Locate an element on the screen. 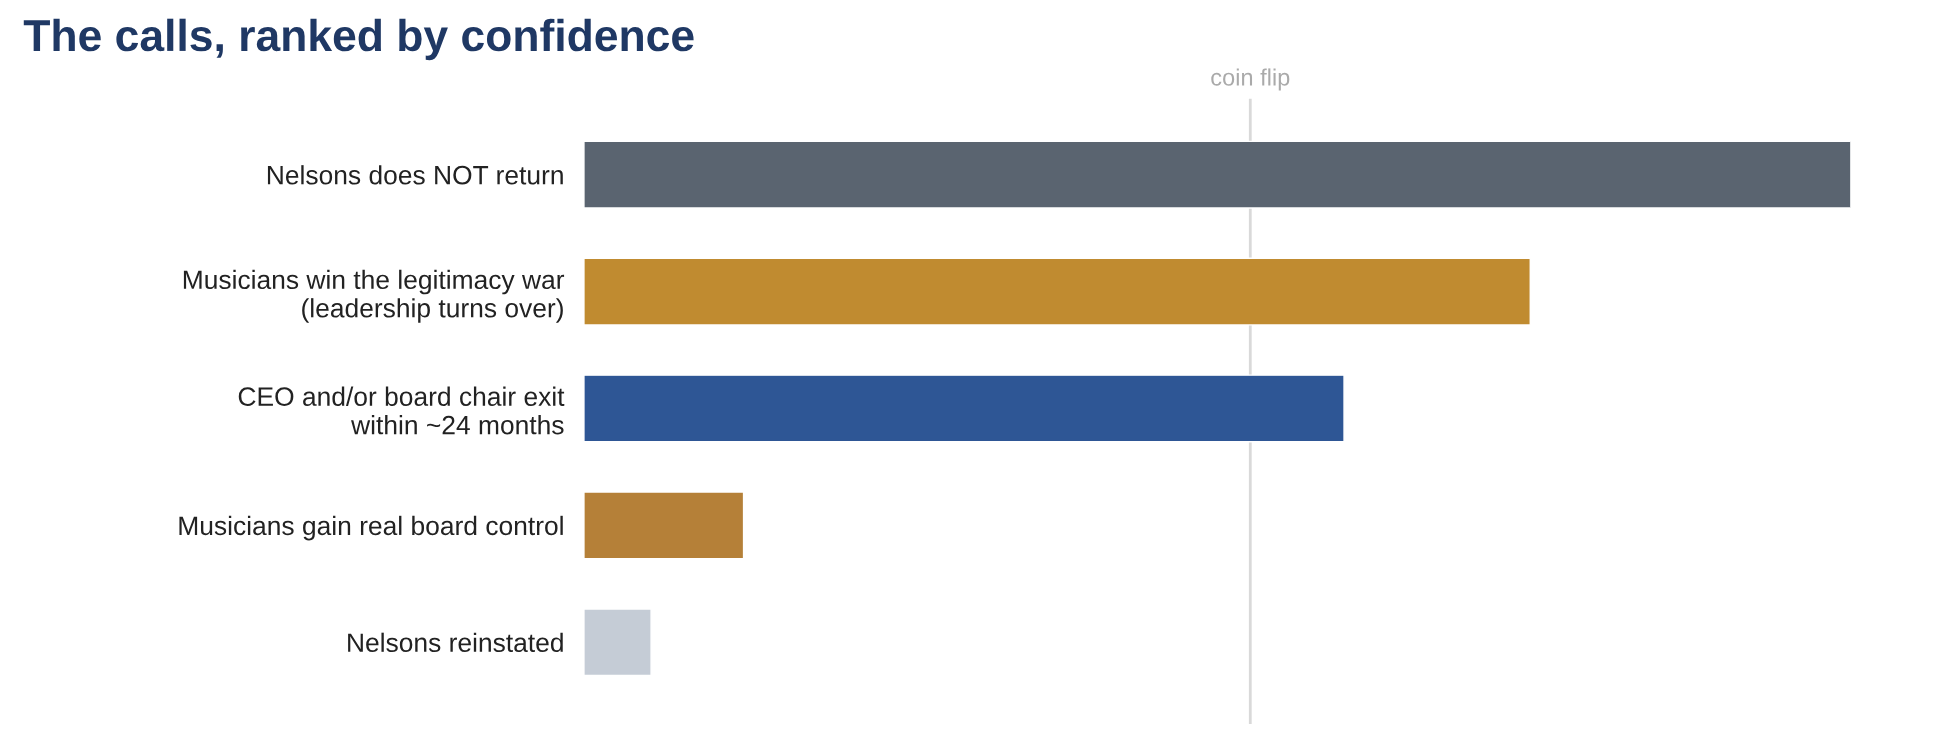 This screenshot has height=748, width=1940. y-tick-label: Nelsons does NOT return is located at coordinates (415, 175).